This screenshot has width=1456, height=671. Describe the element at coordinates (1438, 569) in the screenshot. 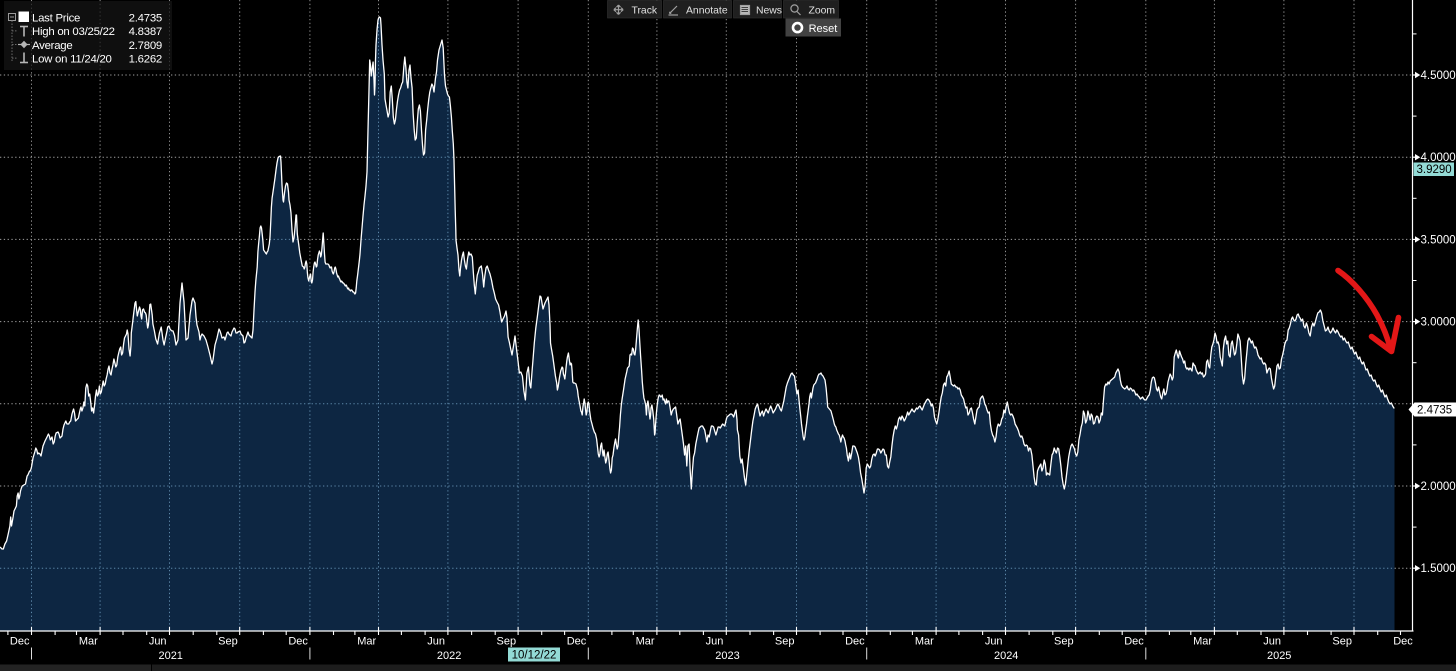

I see `svg-text: 1.5000` at that location.